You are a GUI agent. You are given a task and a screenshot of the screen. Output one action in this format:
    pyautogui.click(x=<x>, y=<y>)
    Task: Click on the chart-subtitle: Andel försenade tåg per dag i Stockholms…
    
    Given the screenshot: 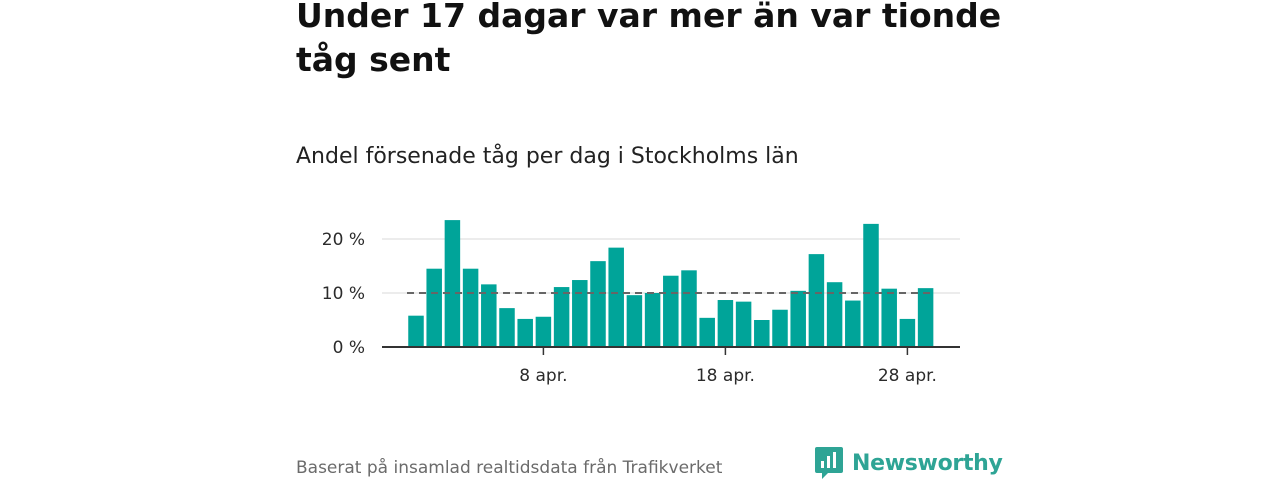 What is the action you would take?
    pyautogui.click(x=547, y=156)
    